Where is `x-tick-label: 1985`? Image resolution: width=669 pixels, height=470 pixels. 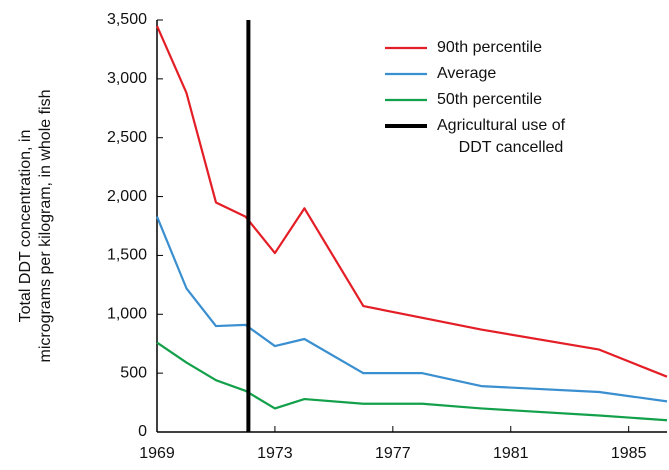 x-tick-label: 1985 is located at coordinates (629, 453).